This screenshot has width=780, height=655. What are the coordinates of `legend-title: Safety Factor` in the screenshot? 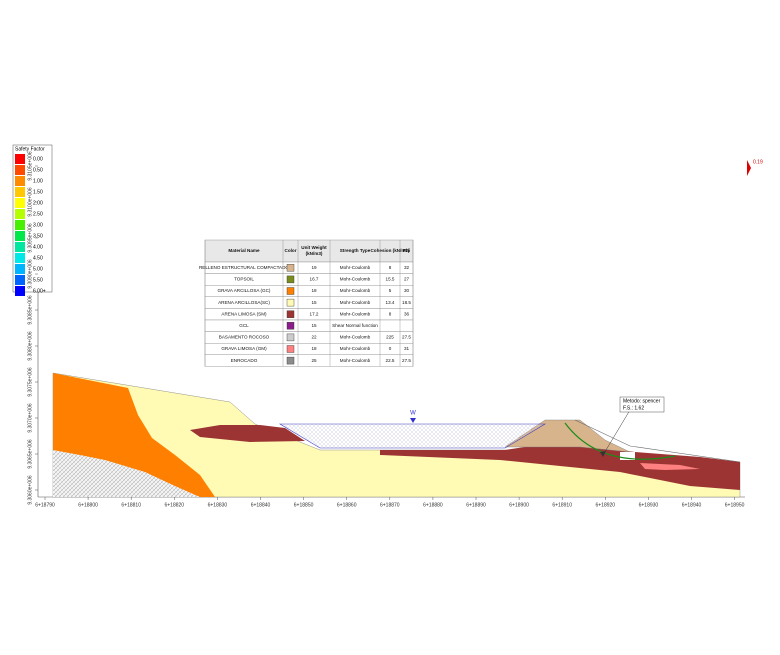 It's located at (30, 149).